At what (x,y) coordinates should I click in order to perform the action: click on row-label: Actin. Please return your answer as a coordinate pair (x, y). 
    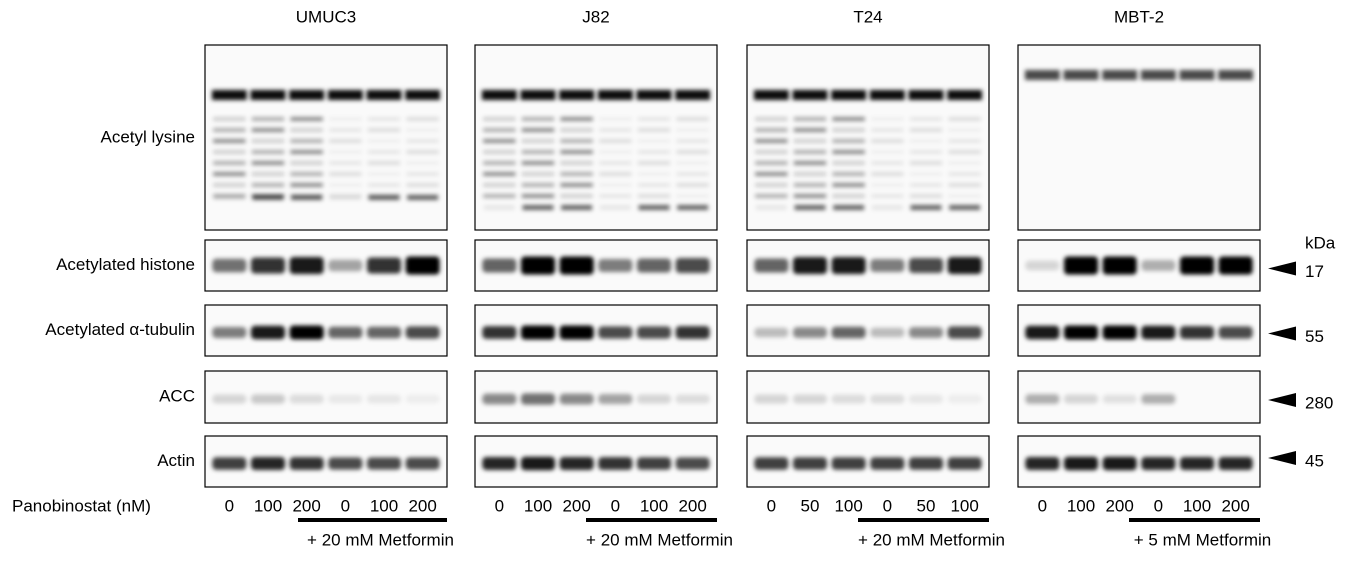
    Looking at the image, I should click on (176, 460).